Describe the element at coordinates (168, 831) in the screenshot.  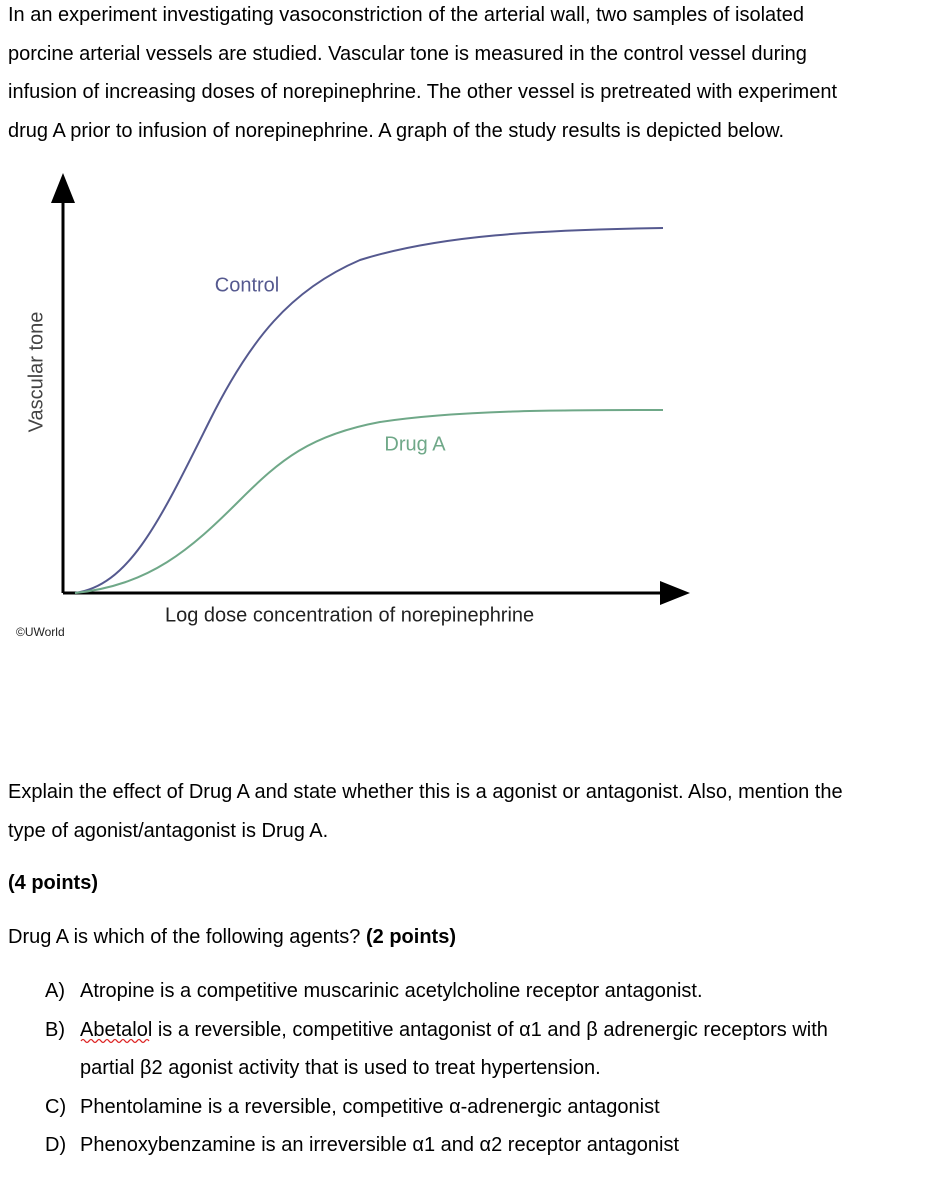
I see `question-line: type of agonist/antagonist is Drug A.` at that location.